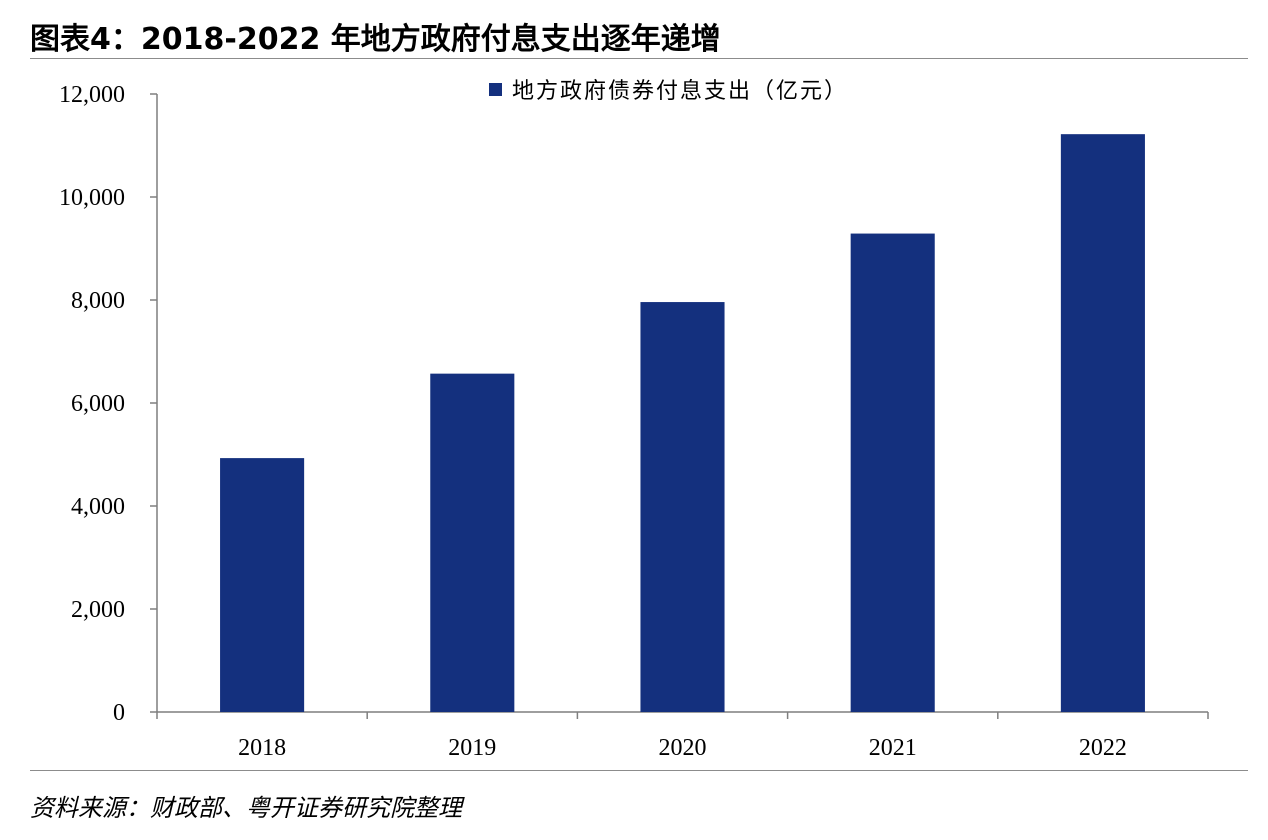  What do you see at coordinates (92, 95) in the screenshot?
I see `y-tick-label: 12,000` at bounding box center [92, 95].